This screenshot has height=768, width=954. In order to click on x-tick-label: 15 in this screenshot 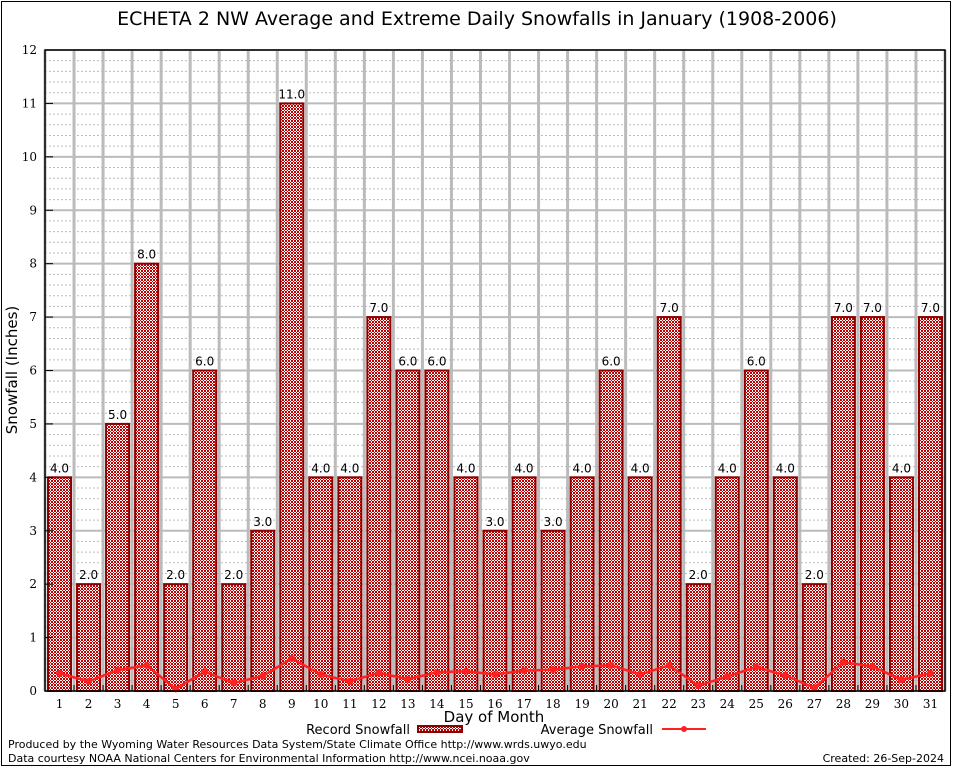, I will do `click(465, 704)`.